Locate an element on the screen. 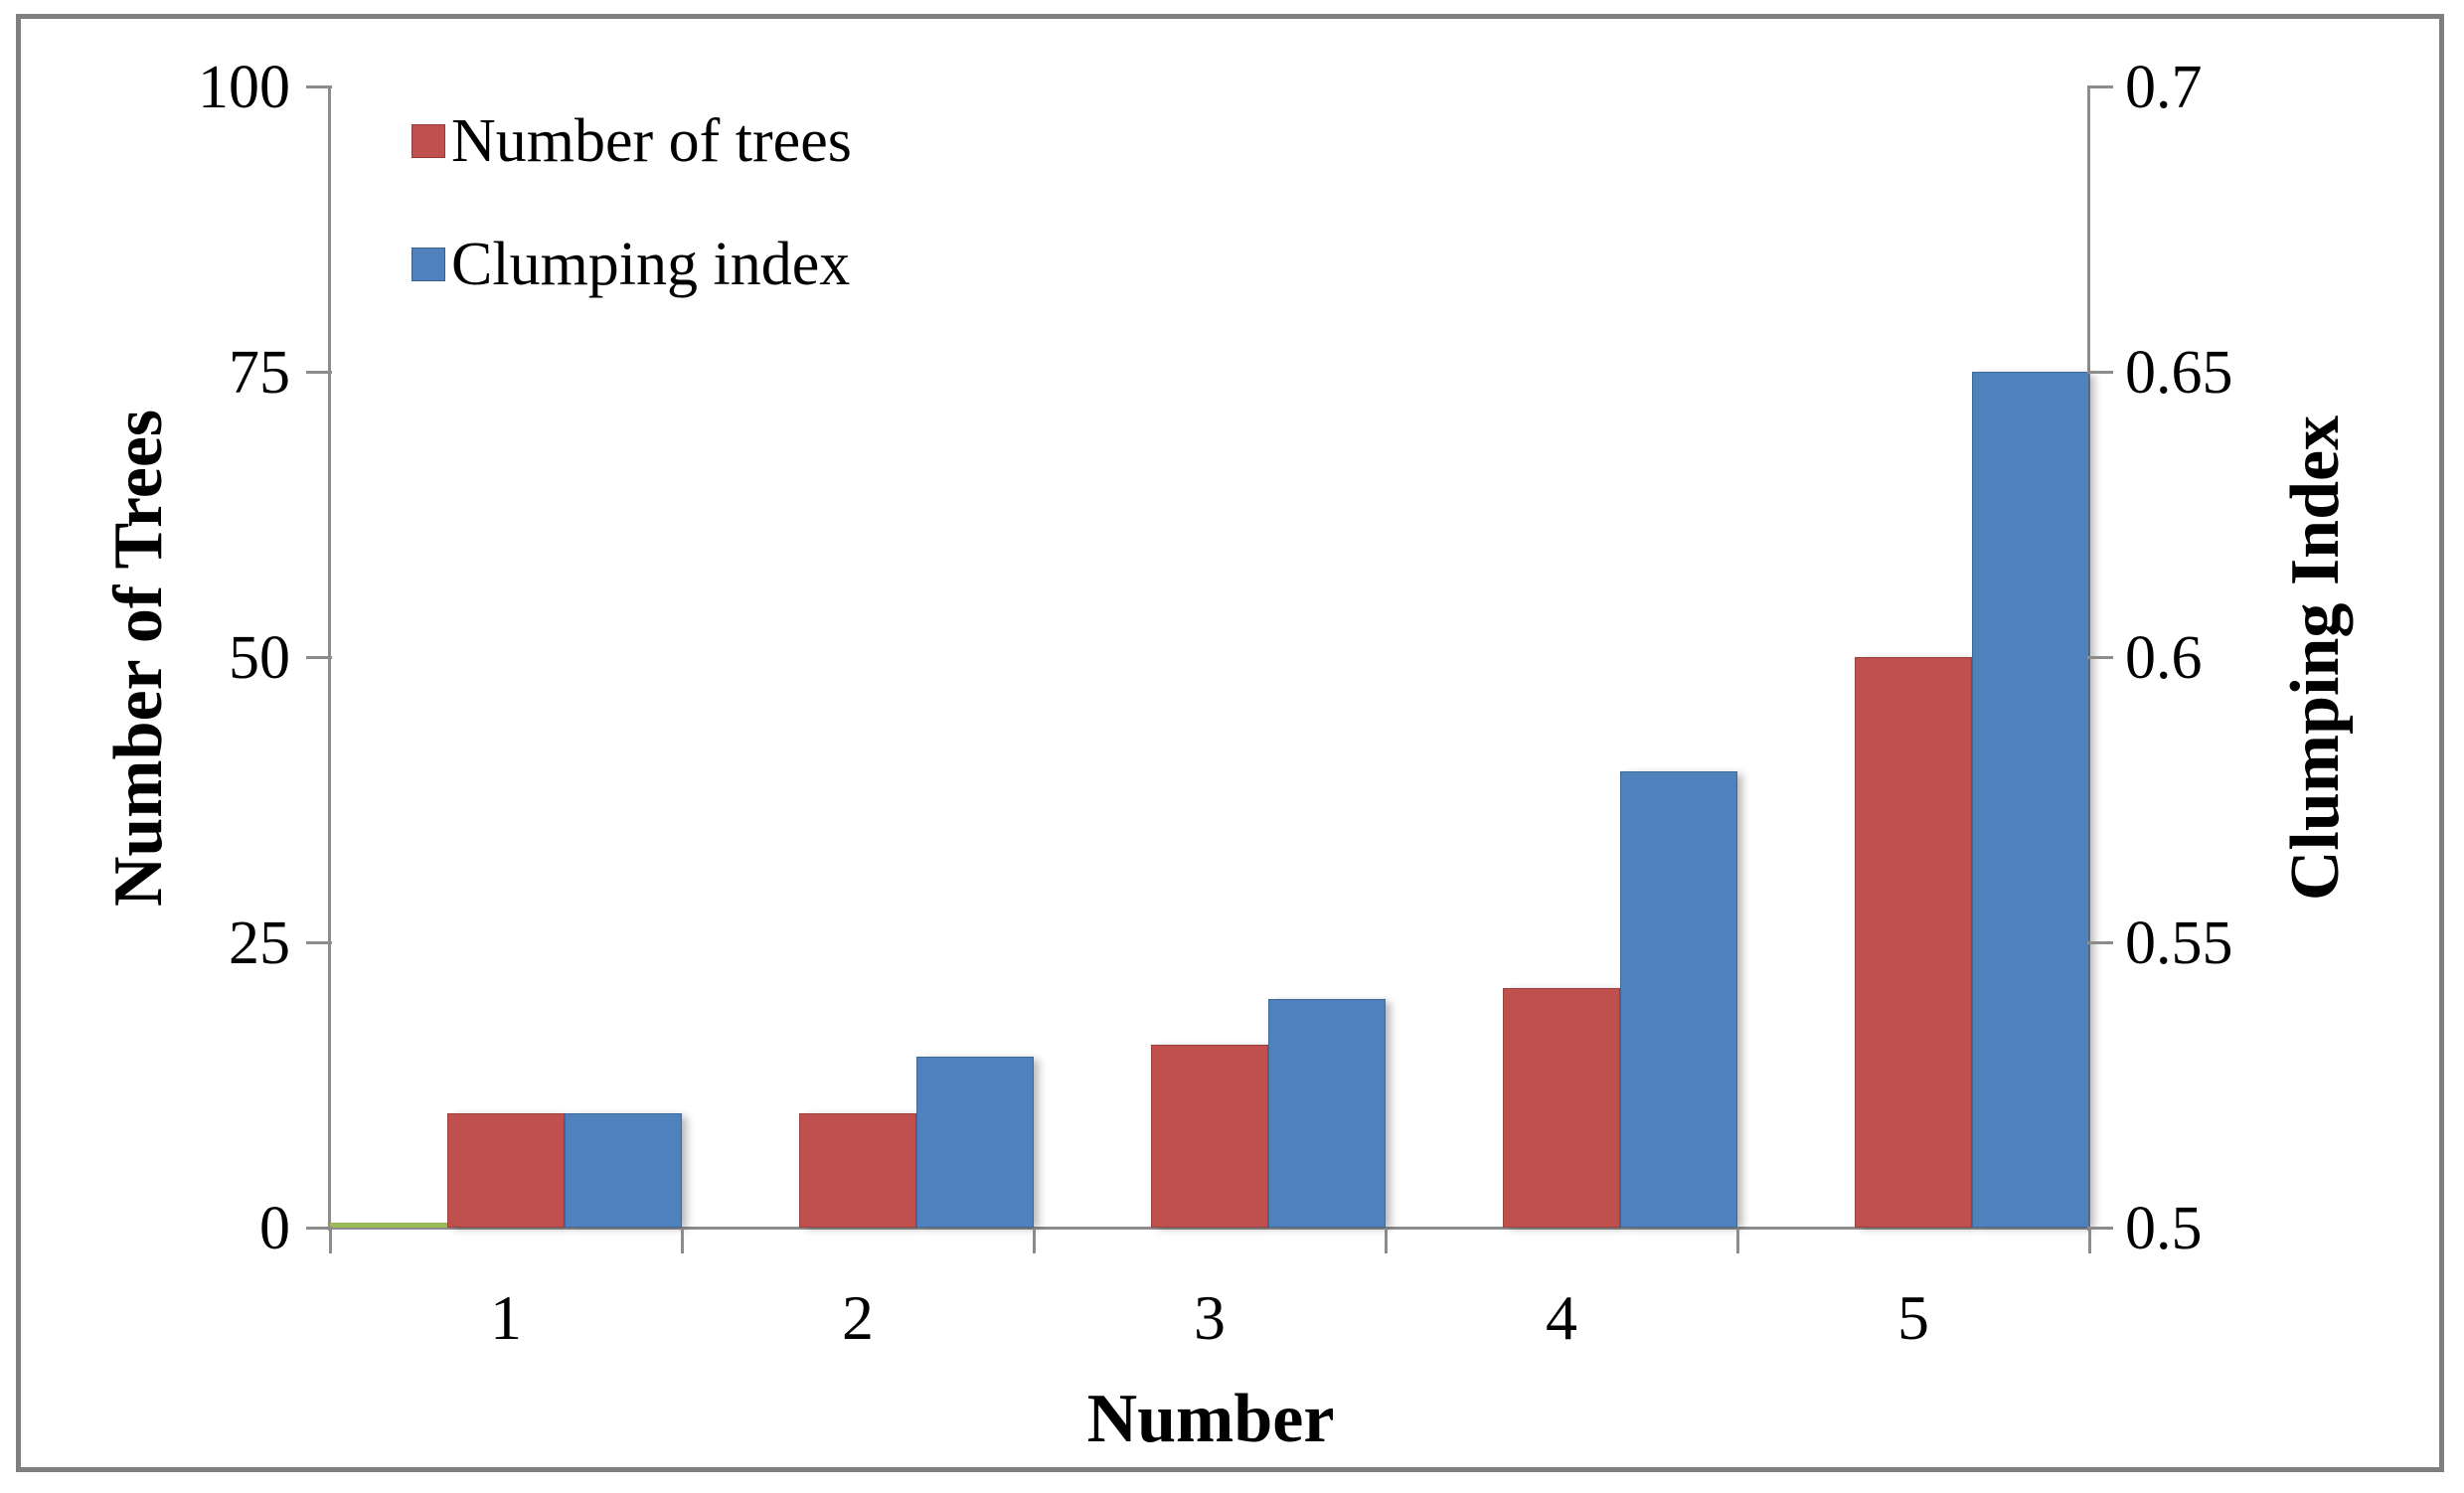  left-axis-tick-label: 50 is located at coordinates (260, 658).